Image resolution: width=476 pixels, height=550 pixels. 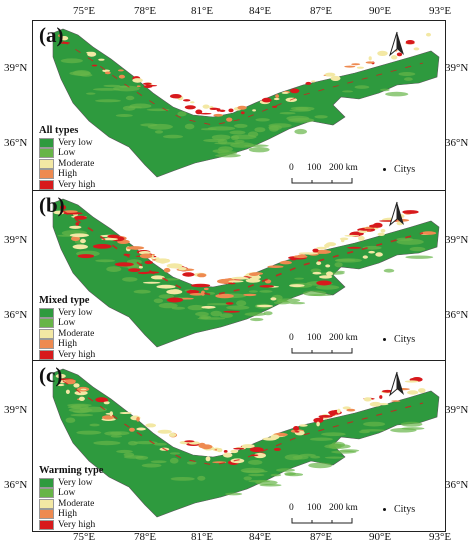 What do you see at coordinates (84, 11) in the screenshot?
I see `top-lon-label-75: 75°E` at bounding box center [84, 11].